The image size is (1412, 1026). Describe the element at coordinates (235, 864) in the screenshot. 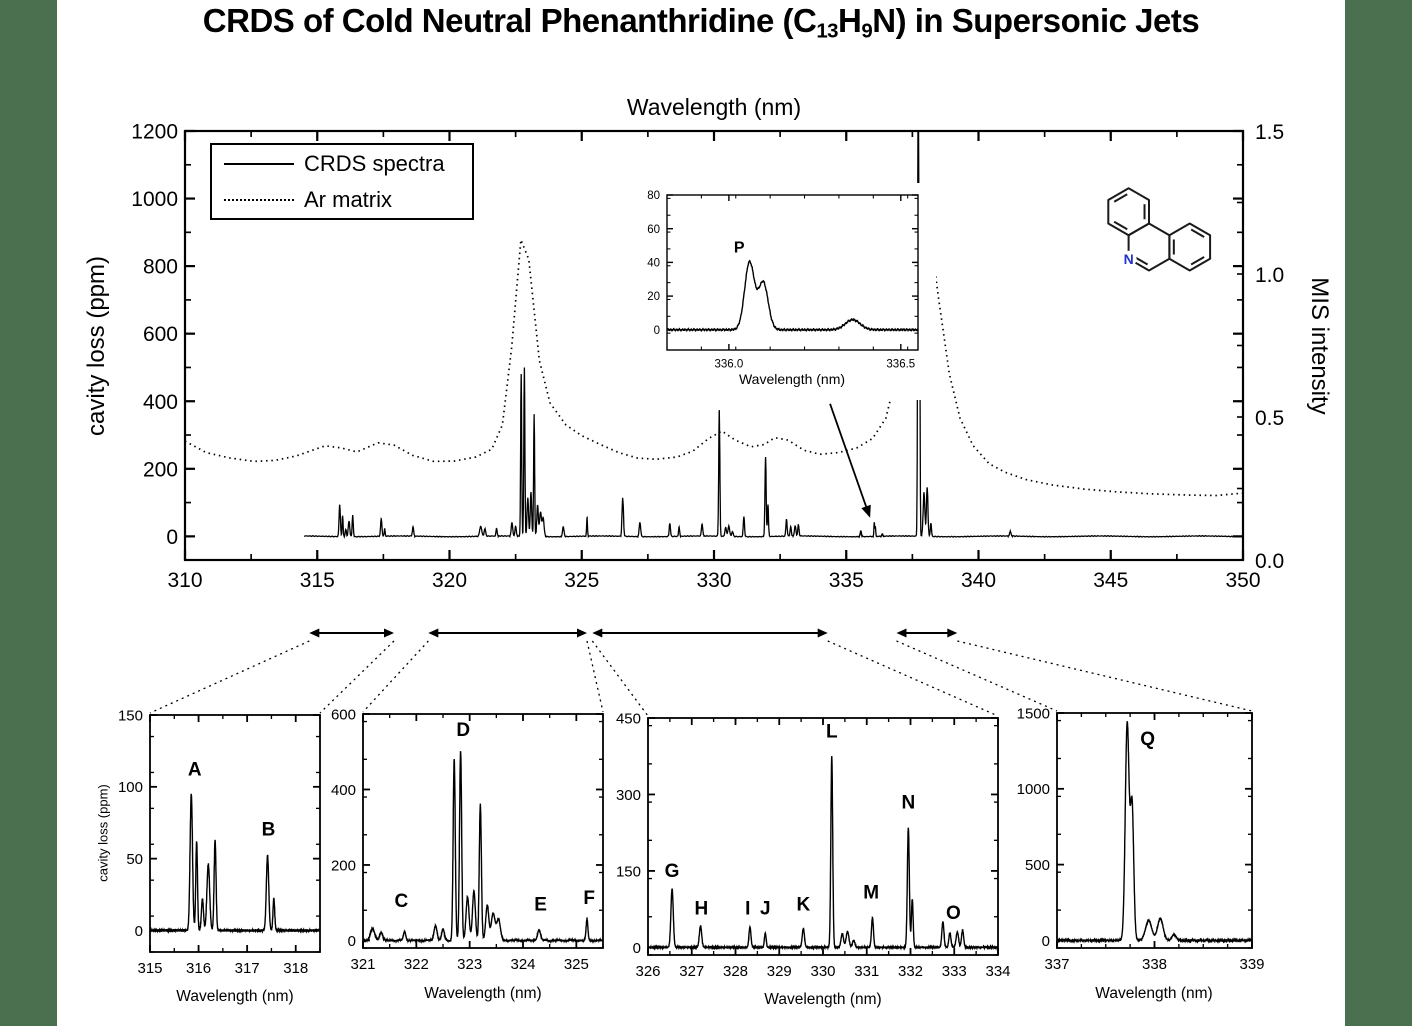

I see `panel1-series` at that location.